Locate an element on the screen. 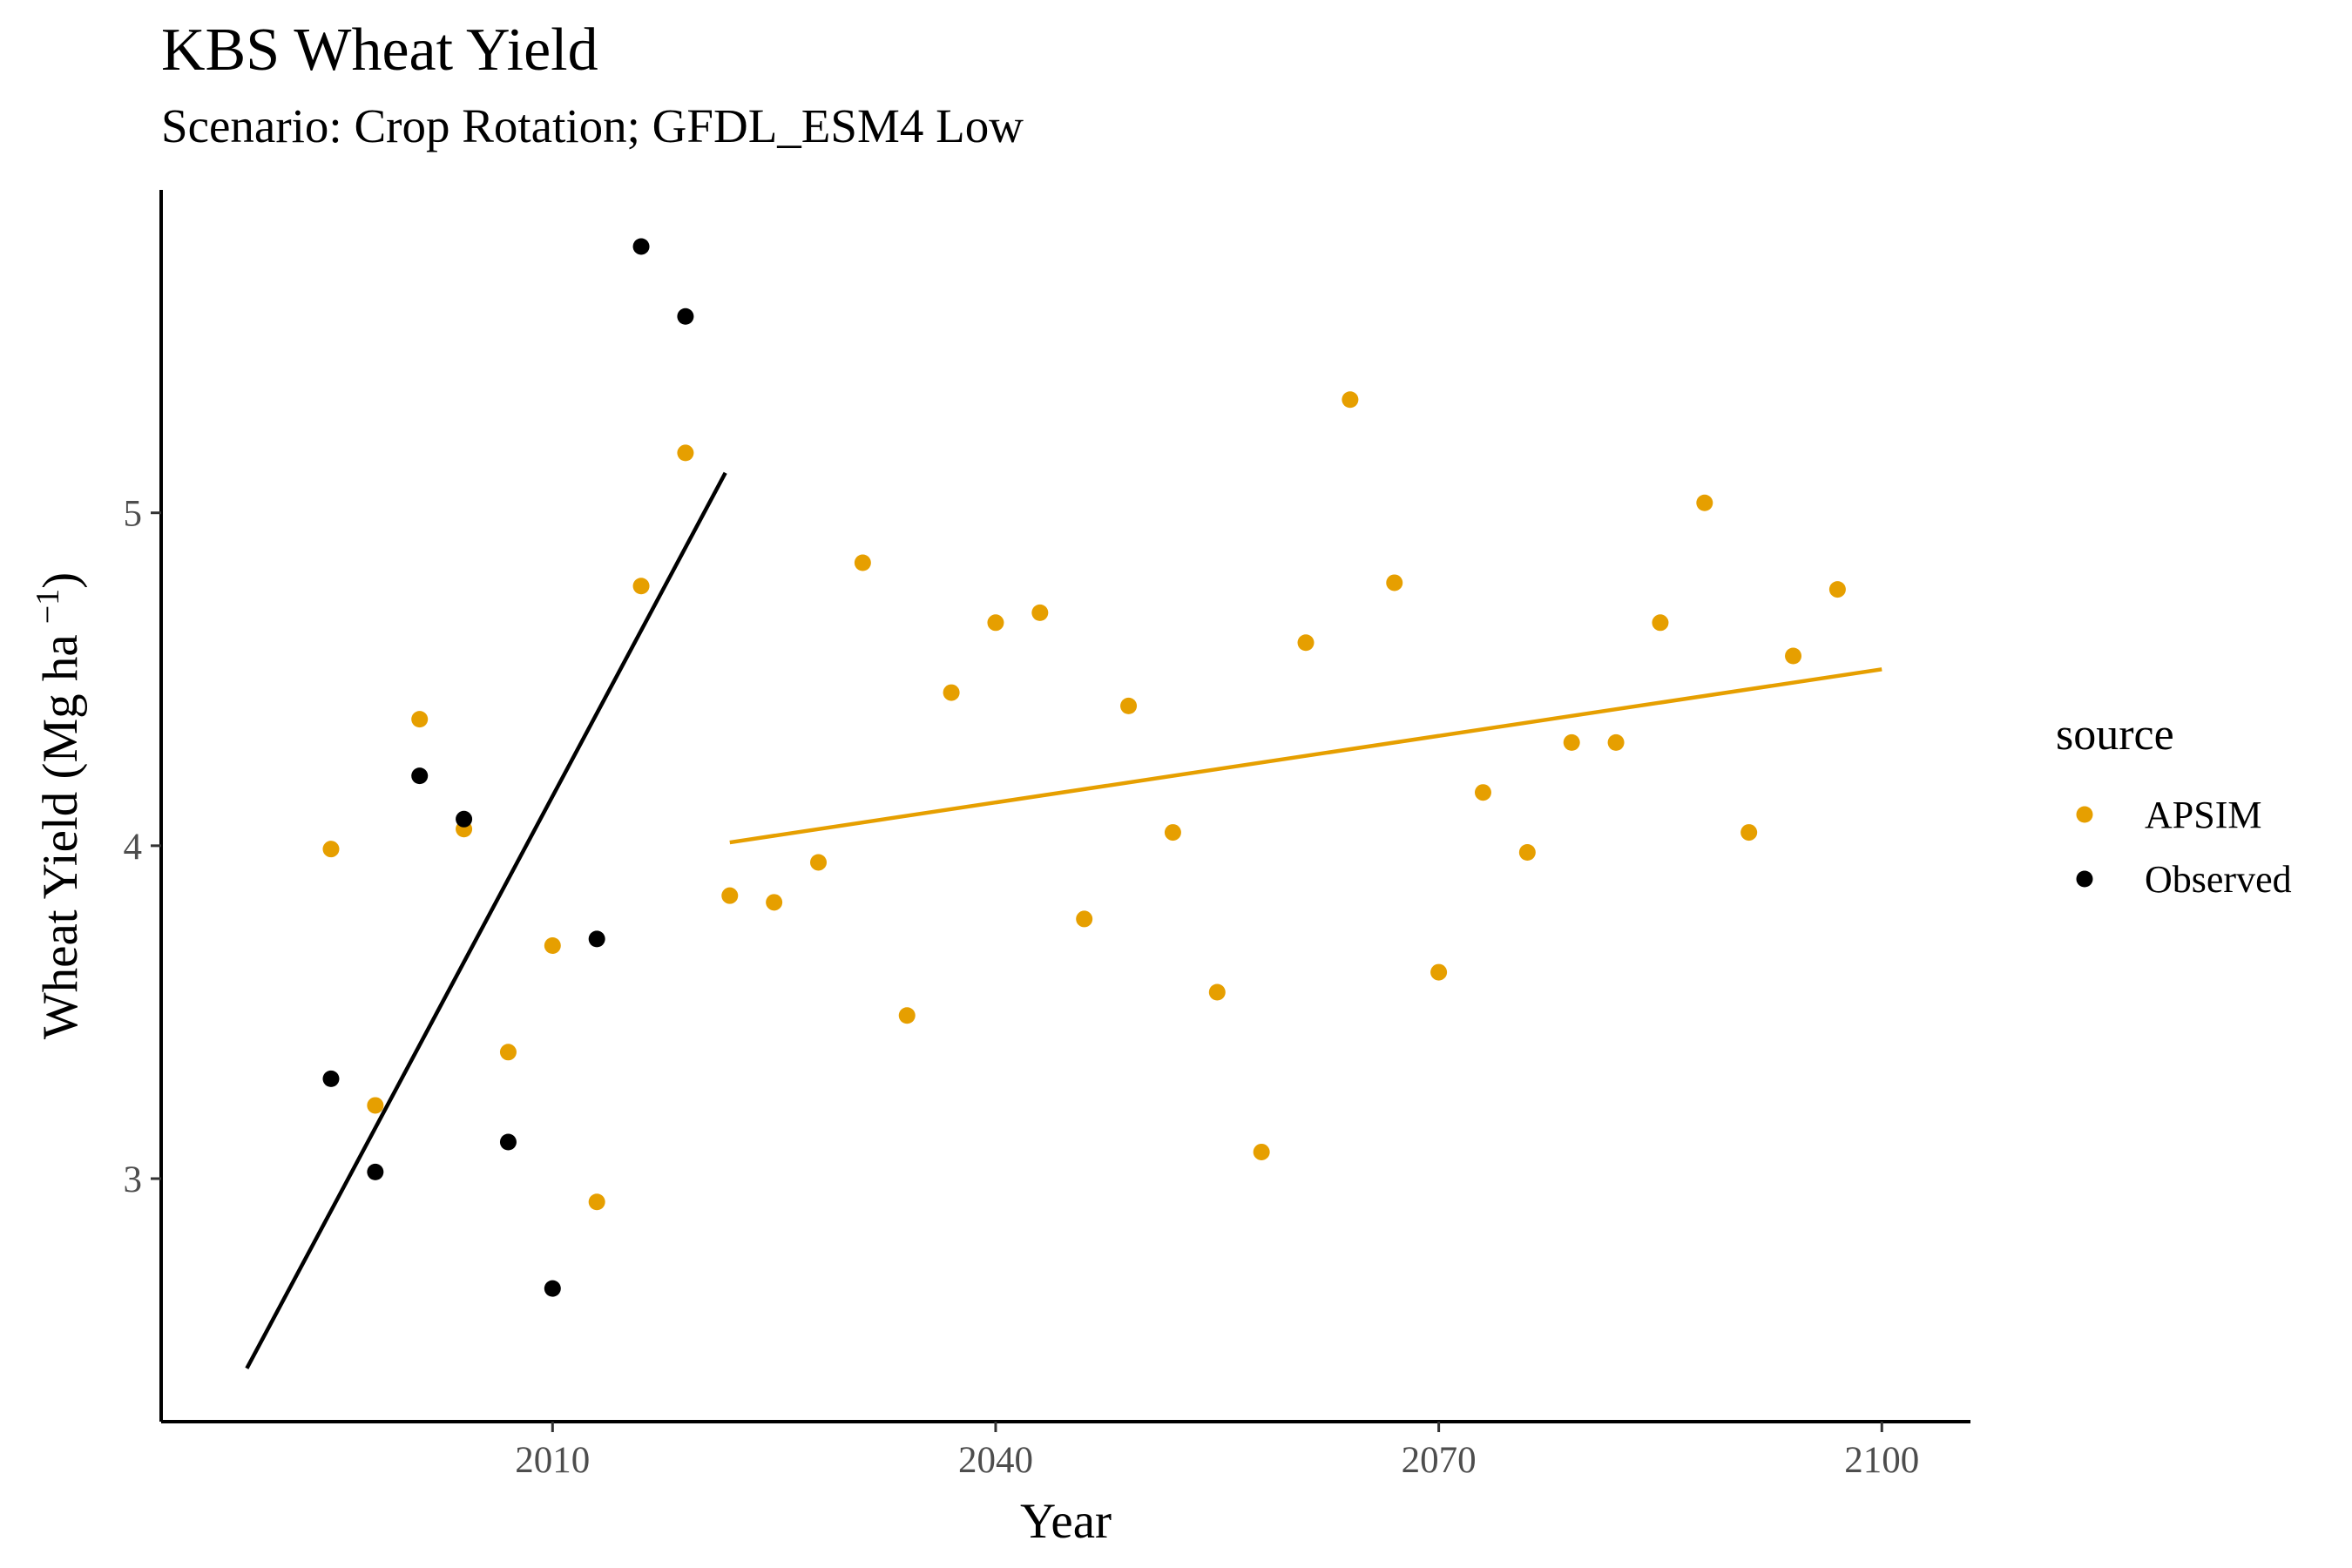 The height and width of the screenshot is (1568, 2352). y-tick-label: 3 is located at coordinates (134, 1179).